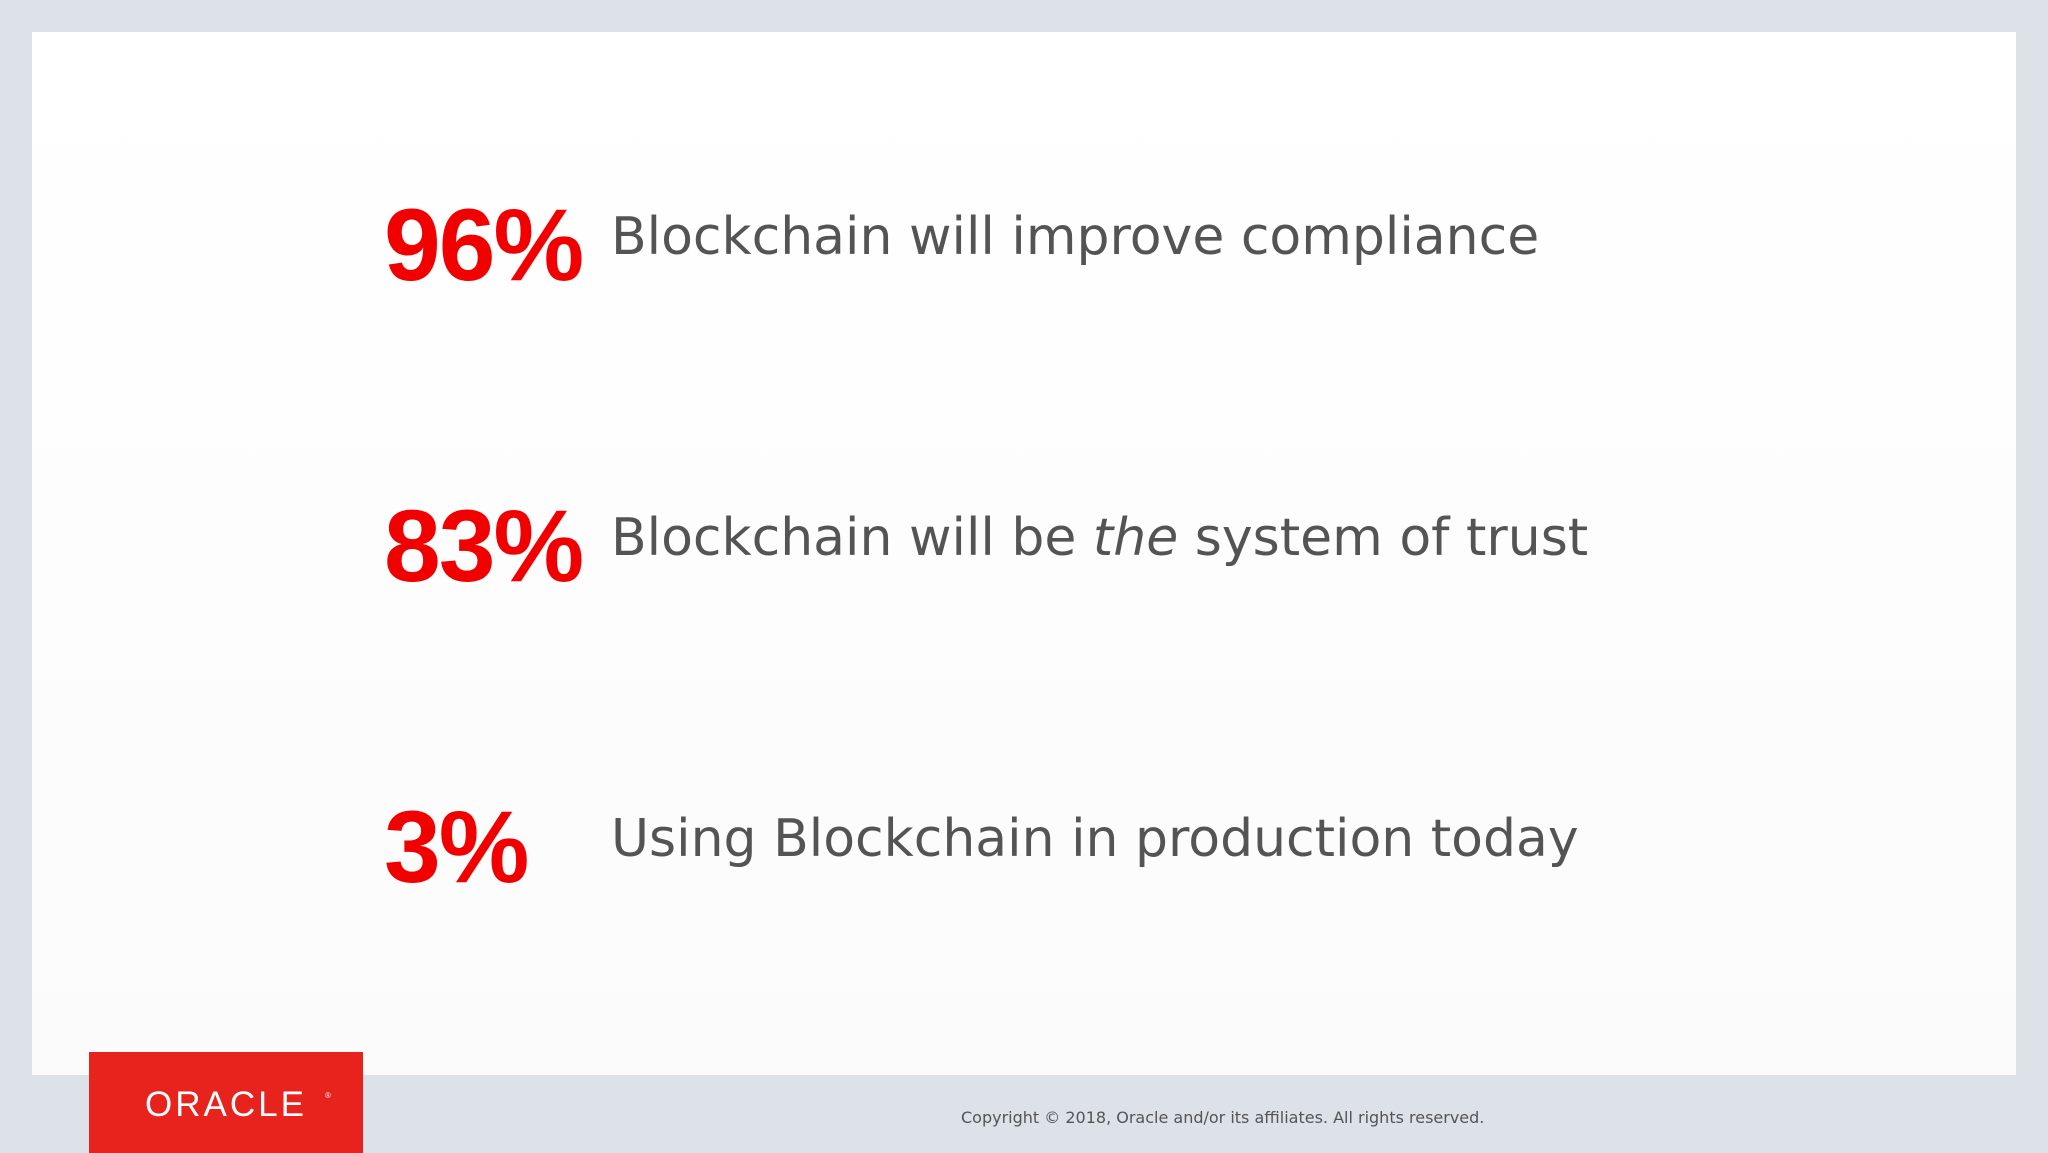 This screenshot has height=1153, width=2048. I want to click on stat-label: Using Blockchain in production today, so click(1095, 839).